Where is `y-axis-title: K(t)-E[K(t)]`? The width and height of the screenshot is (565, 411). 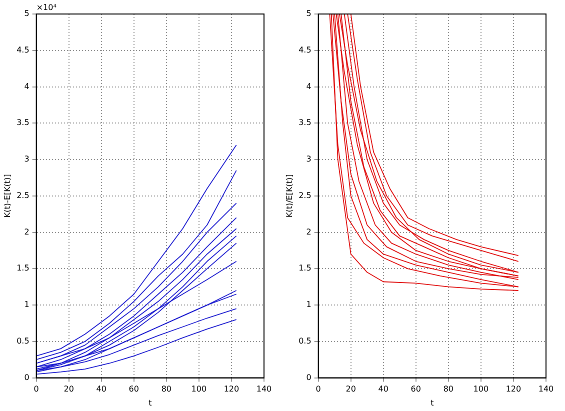 y-axis-title: K(t)-E[K(t)] is located at coordinates (7, 196).